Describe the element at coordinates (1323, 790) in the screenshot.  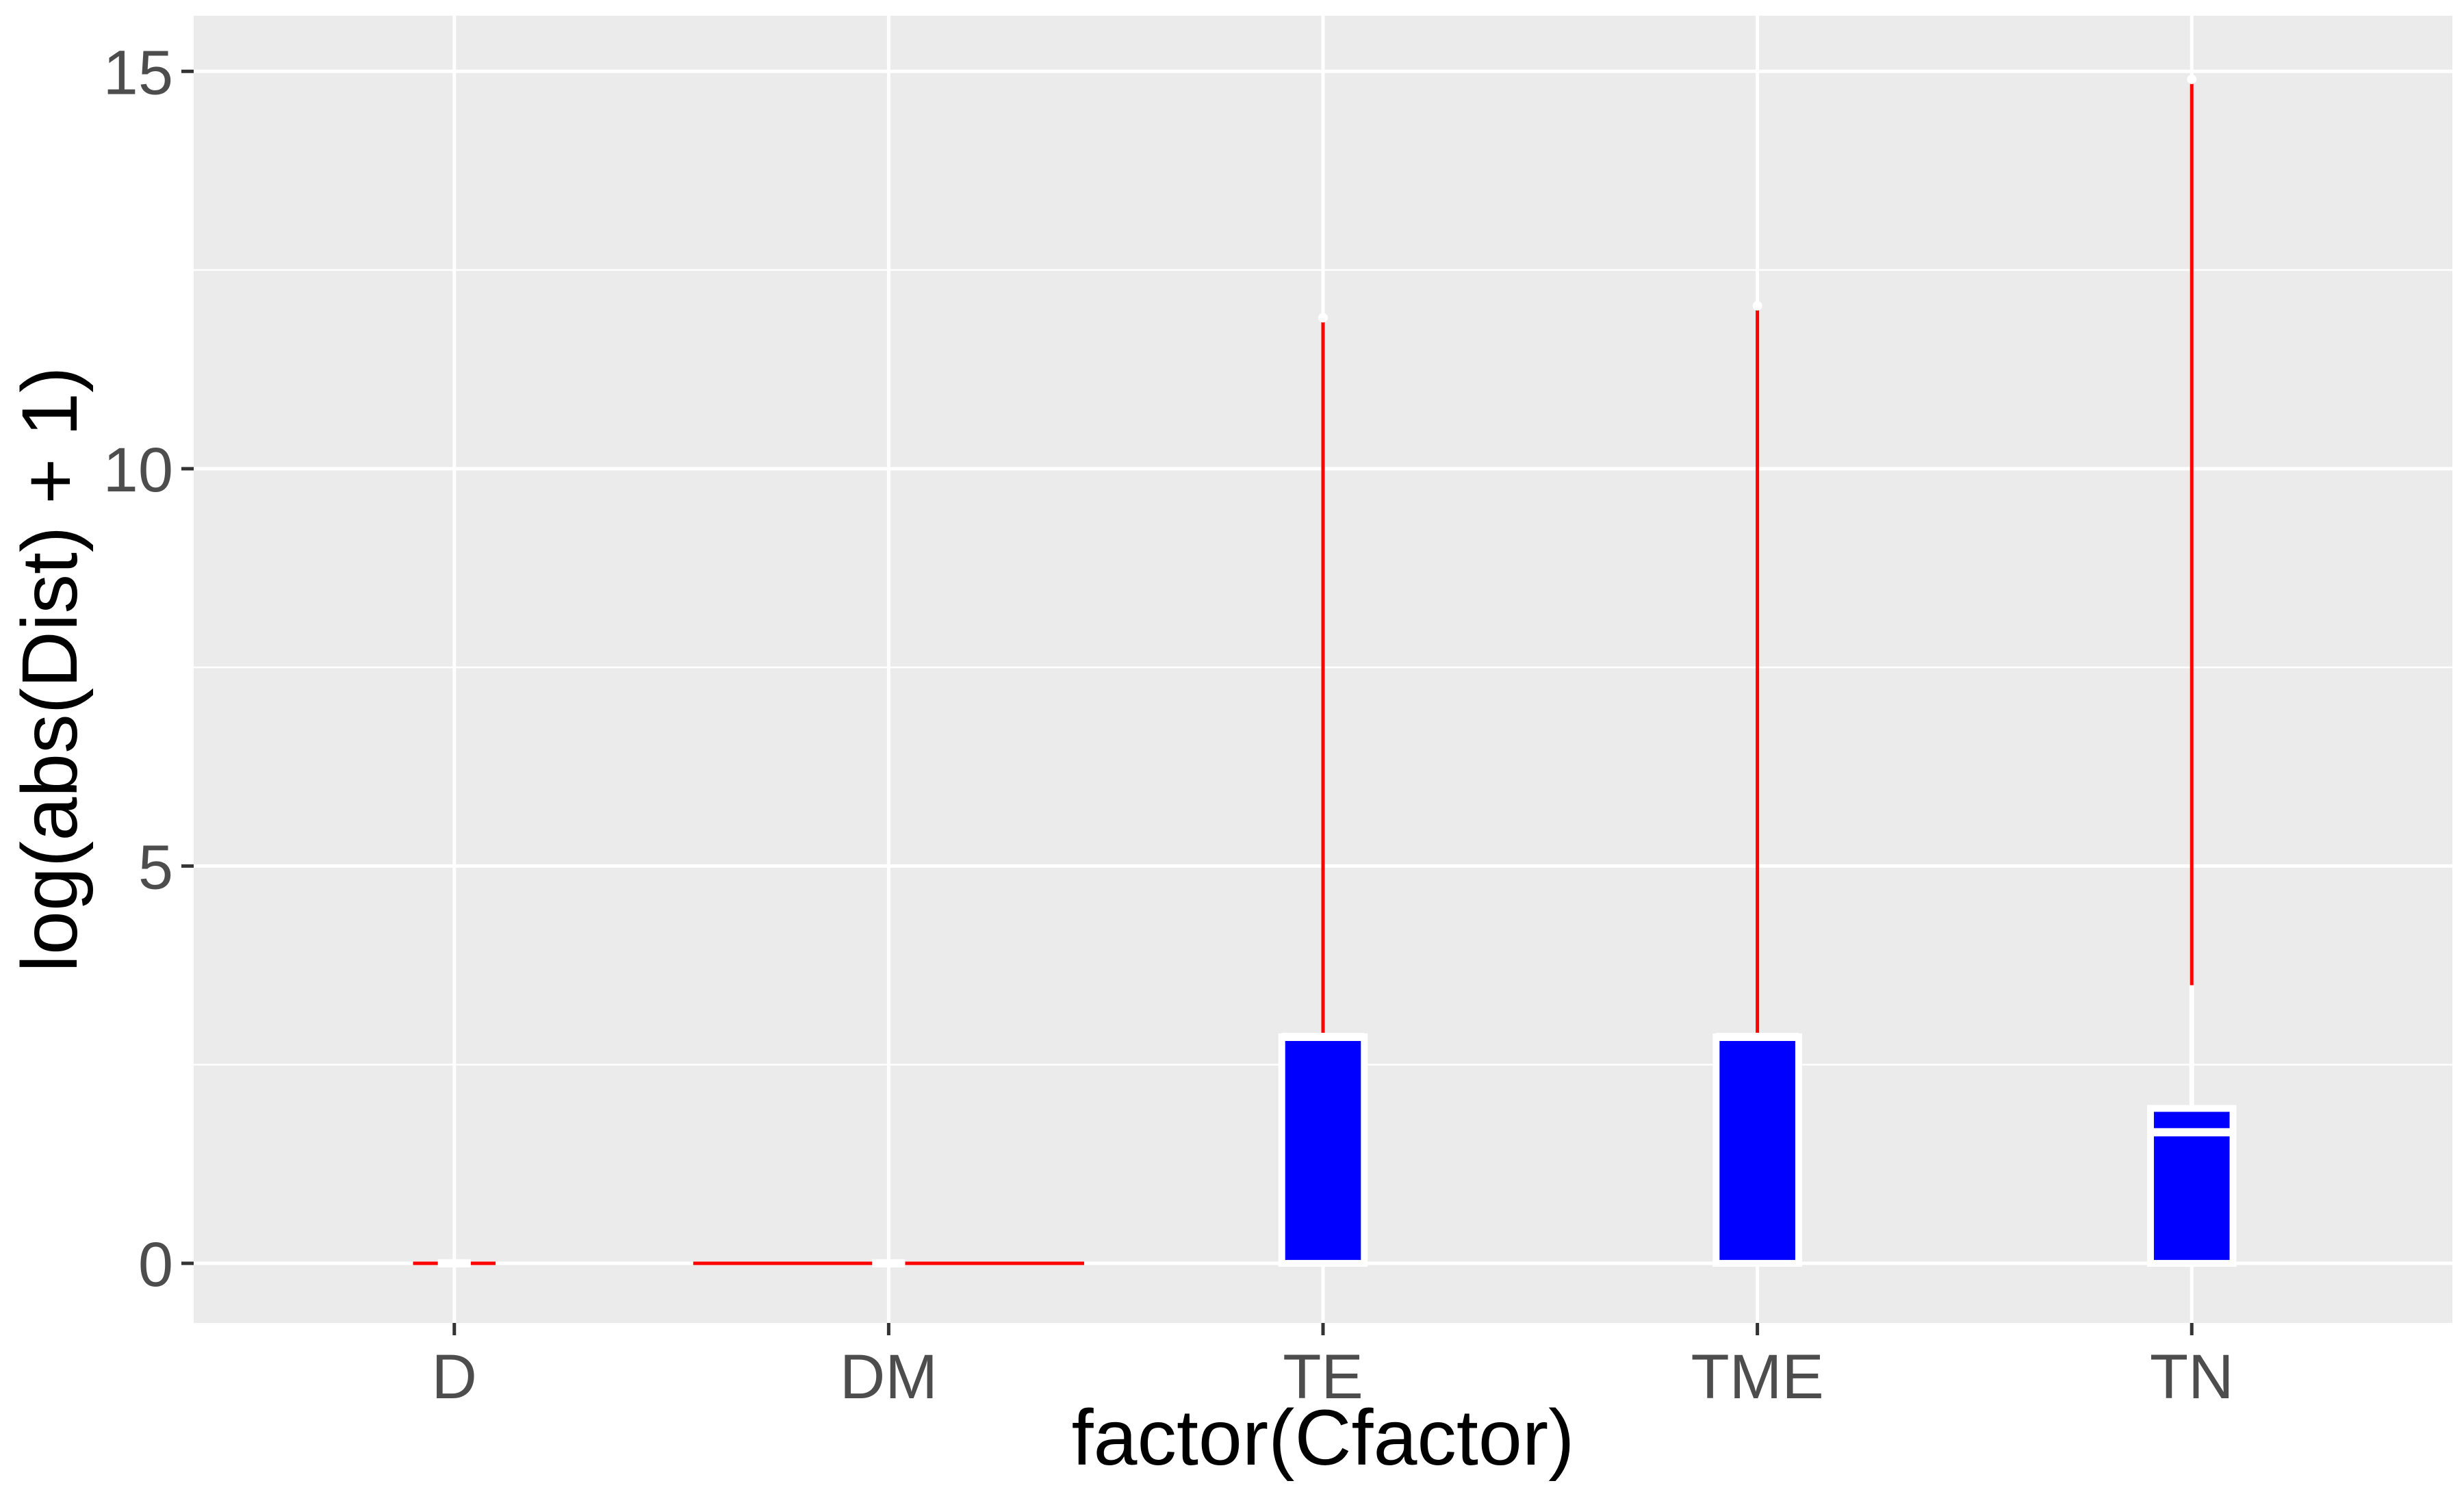
I see `box-te` at that location.